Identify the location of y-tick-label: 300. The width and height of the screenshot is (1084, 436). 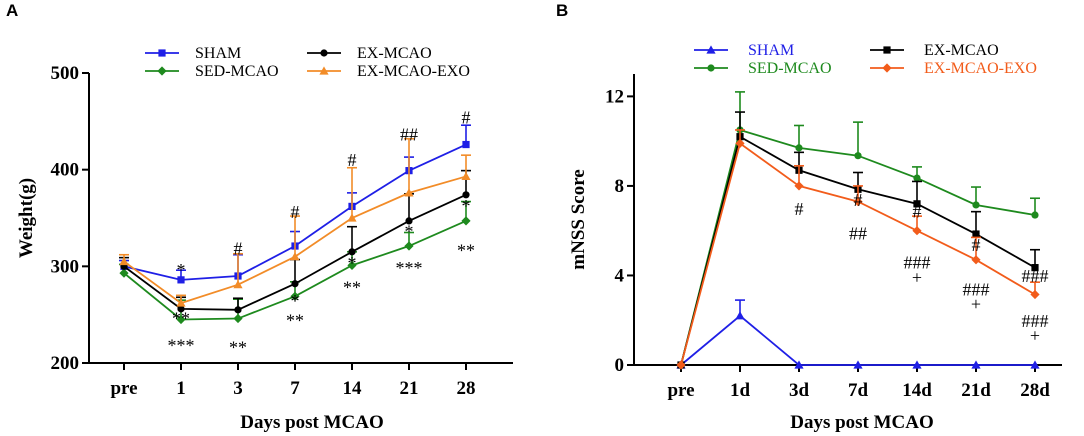
(65, 266).